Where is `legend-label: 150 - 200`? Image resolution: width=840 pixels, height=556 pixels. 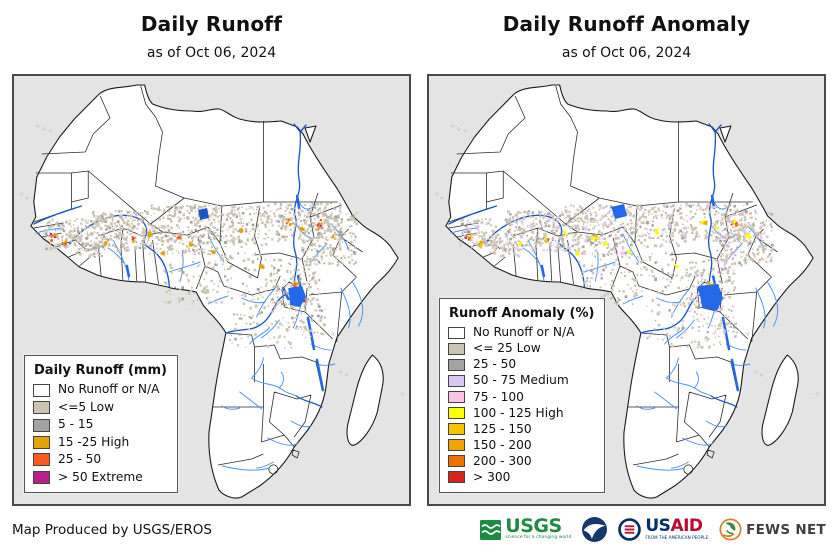
legend-label: 150 - 200 is located at coordinates (502, 444).